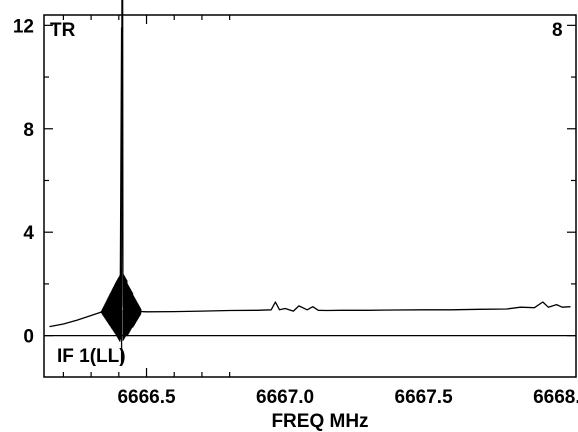  I want to click on y-tick-label: 0, so click(28, 337).